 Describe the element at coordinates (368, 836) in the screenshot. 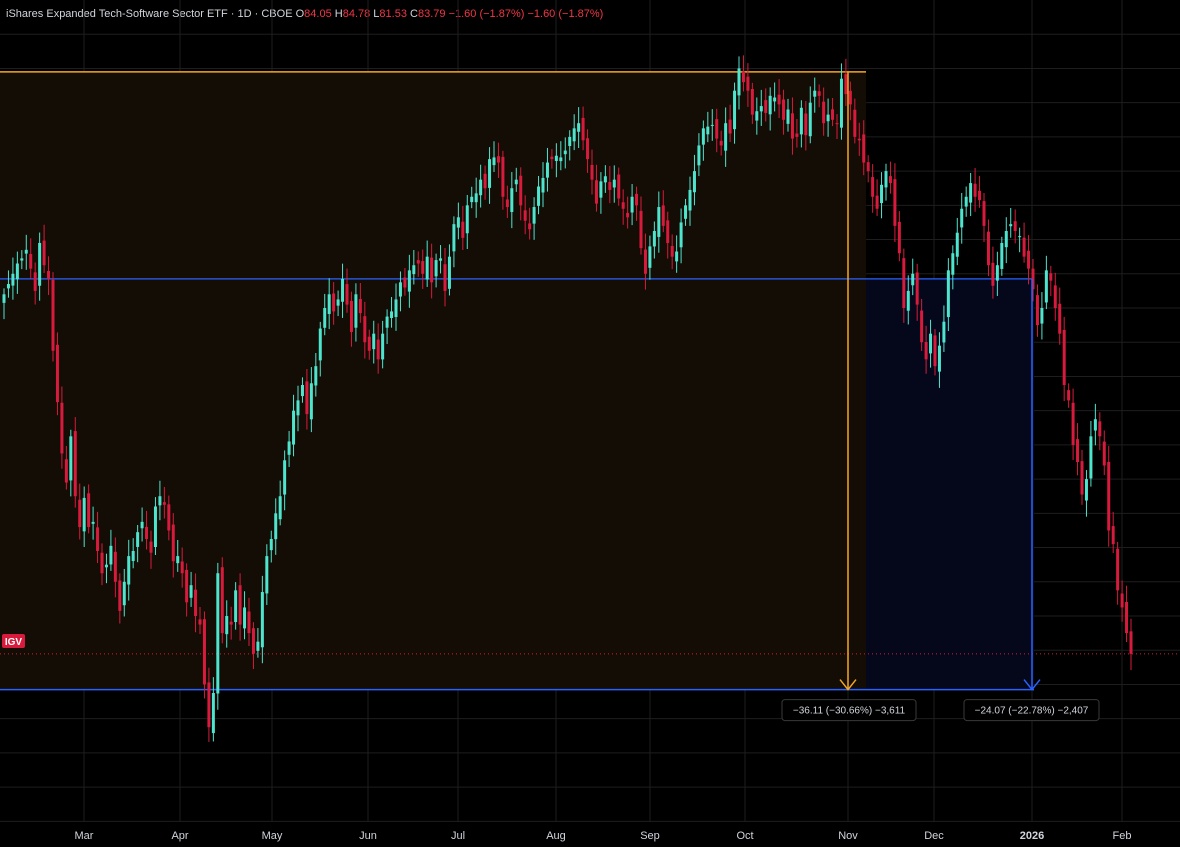

I see `time-tick-label: Jun` at that location.